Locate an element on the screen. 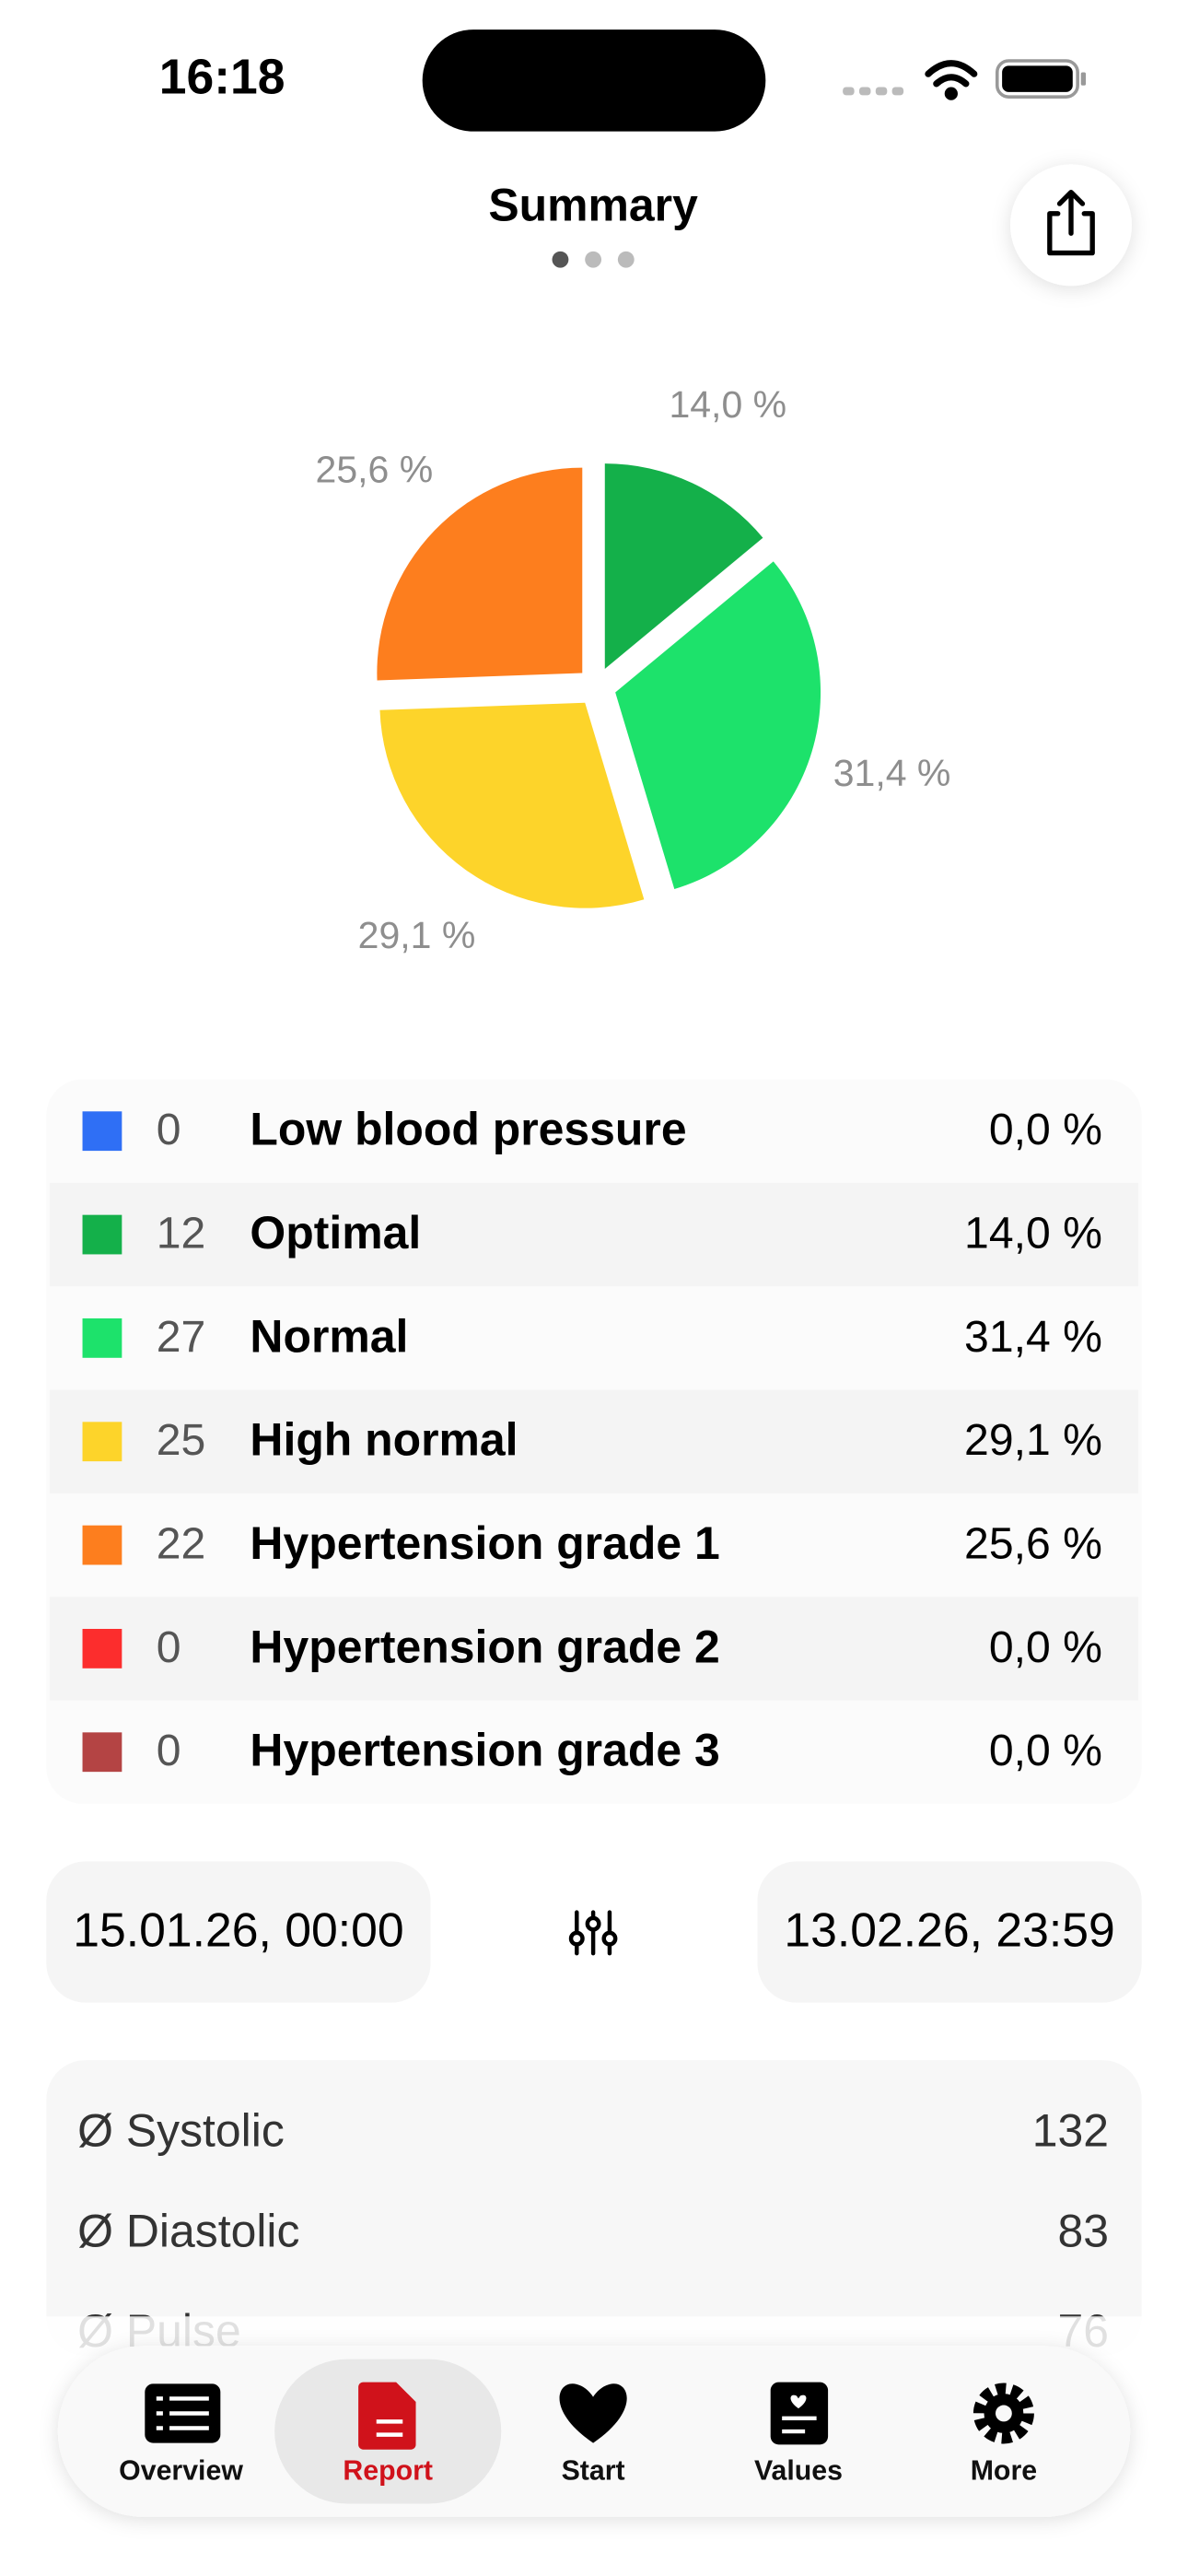 The image size is (1188, 2576). category-name: Hypertension grade 1 is located at coordinates (485, 1543).